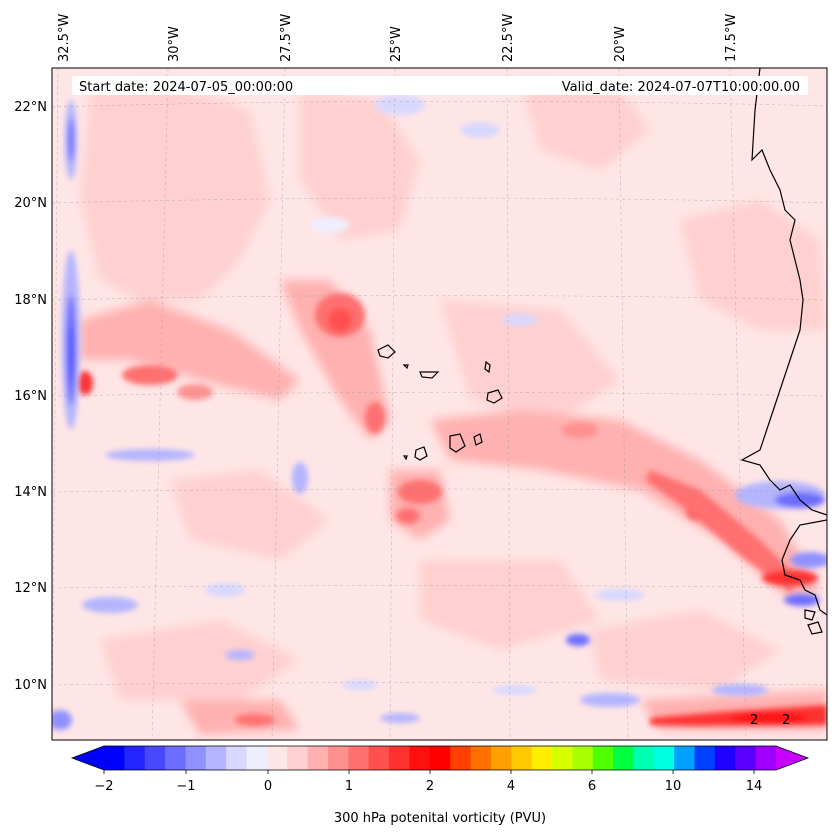 This screenshot has width=837, height=836. Describe the element at coordinates (103, 786) in the screenshot. I see `colorbar-tick-label: −2` at that location.